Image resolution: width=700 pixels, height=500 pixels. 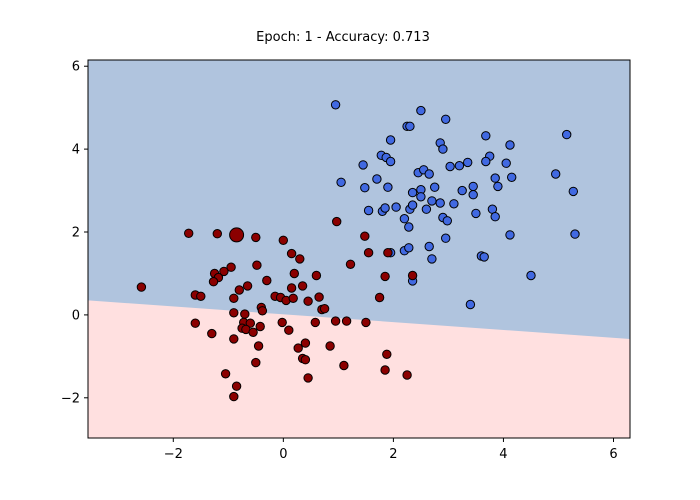 I want to click on y-tick-label: −2, so click(x=70, y=398).